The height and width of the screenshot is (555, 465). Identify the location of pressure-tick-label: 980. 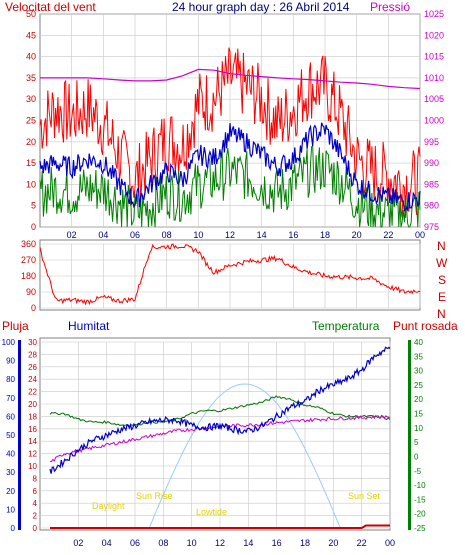
(431, 206).